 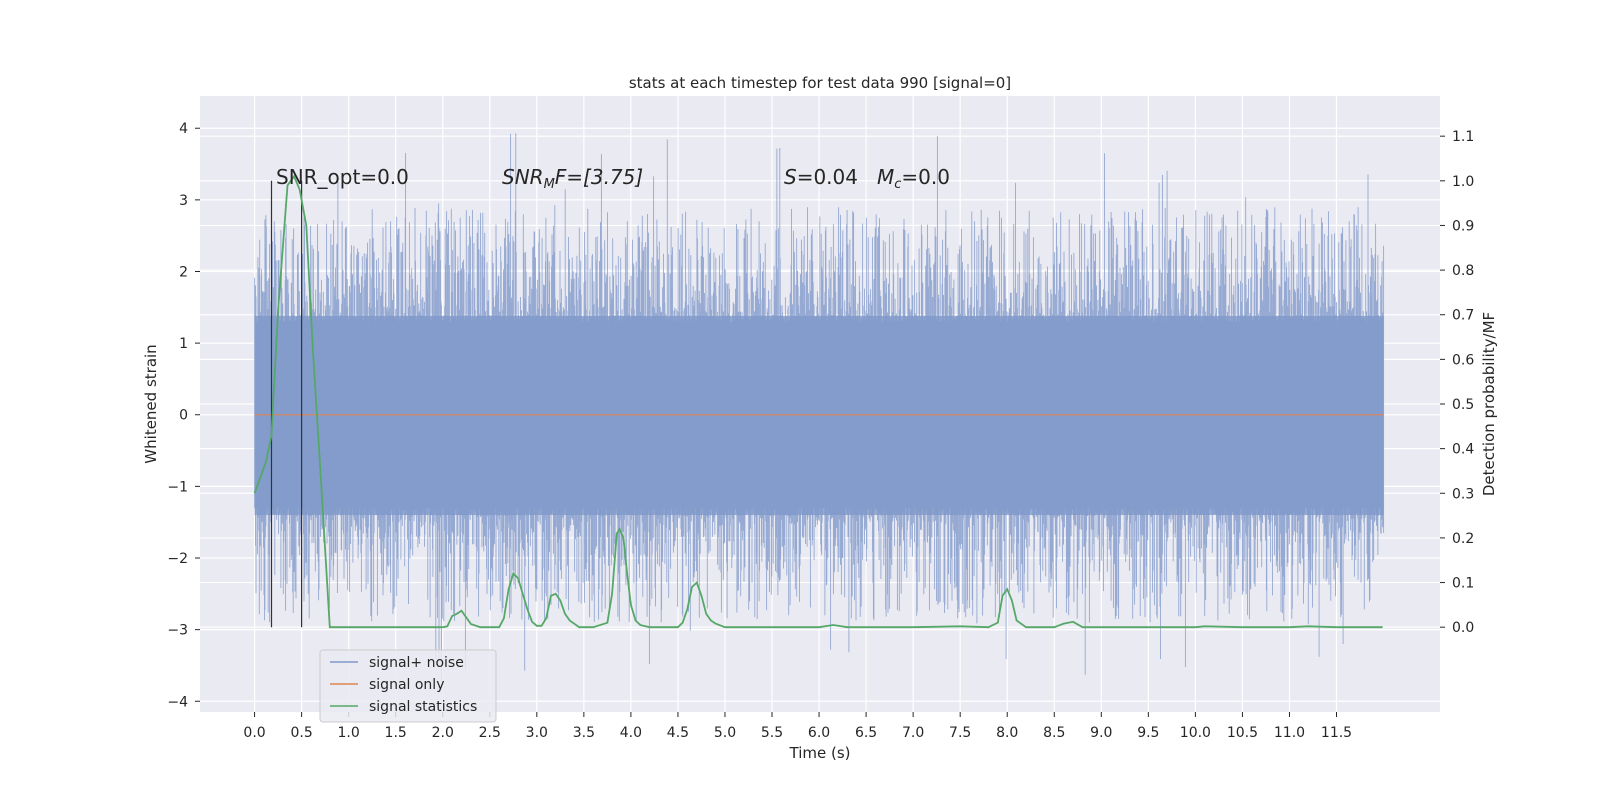 What do you see at coordinates (913, 733) in the screenshot?
I see `x-tick-label: 7.0` at bounding box center [913, 733].